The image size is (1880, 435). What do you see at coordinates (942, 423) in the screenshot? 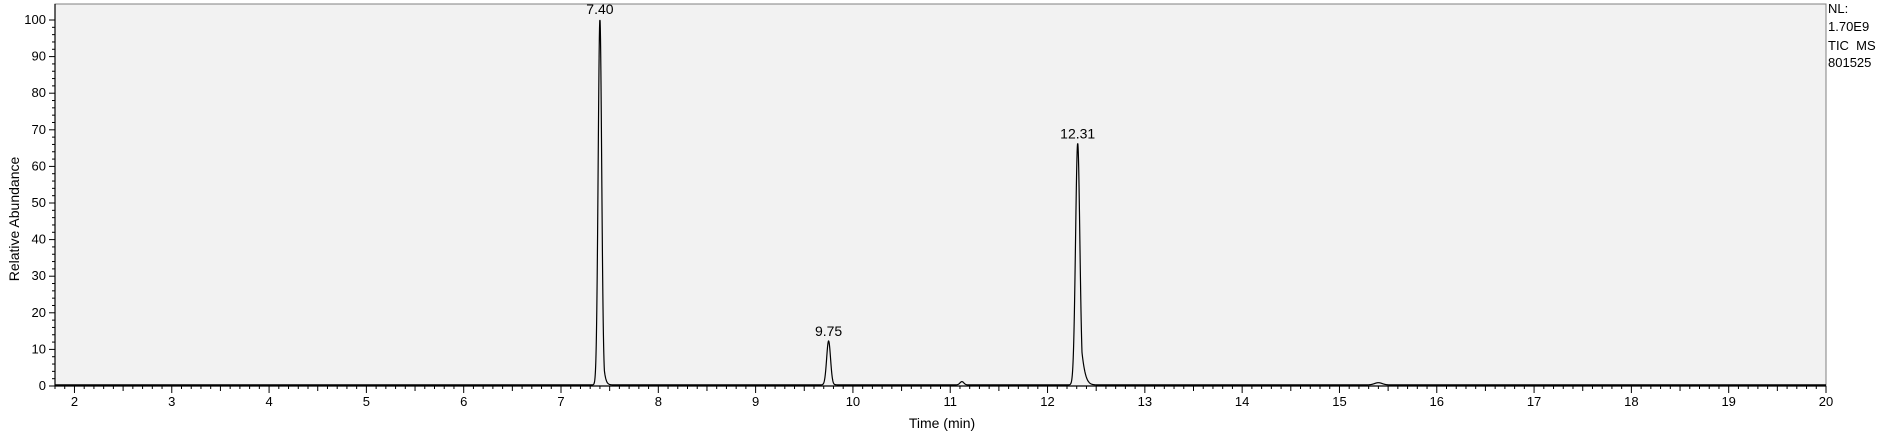
I see `x-axis-title: Time (min)` at bounding box center [942, 423].